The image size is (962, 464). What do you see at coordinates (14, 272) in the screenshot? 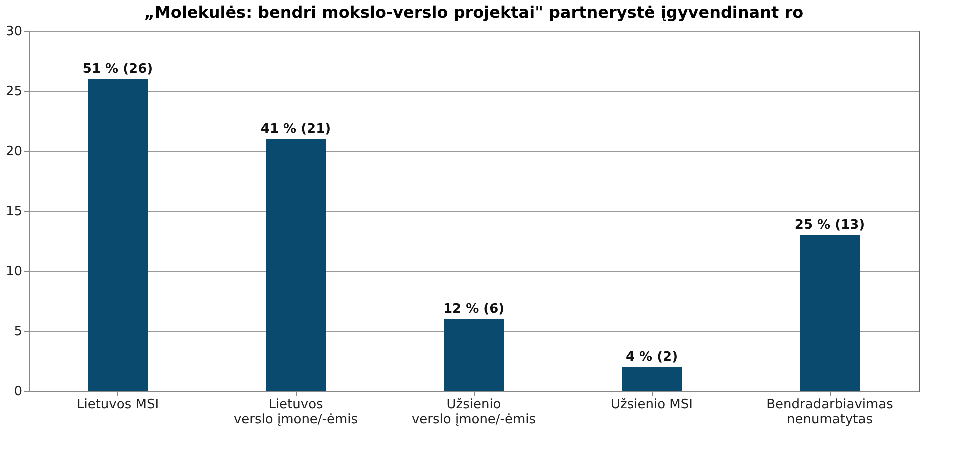
I see `y-tick-label: 10` at bounding box center [14, 272].